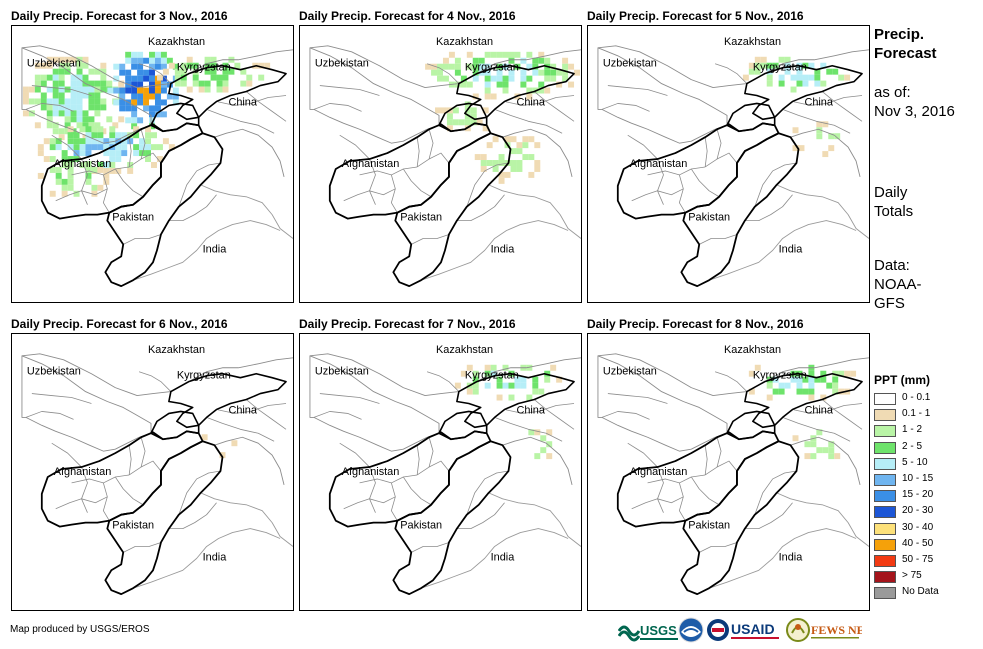 The height and width of the screenshot is (649, 983). I want to click on label-india: India, so click(215, 249).